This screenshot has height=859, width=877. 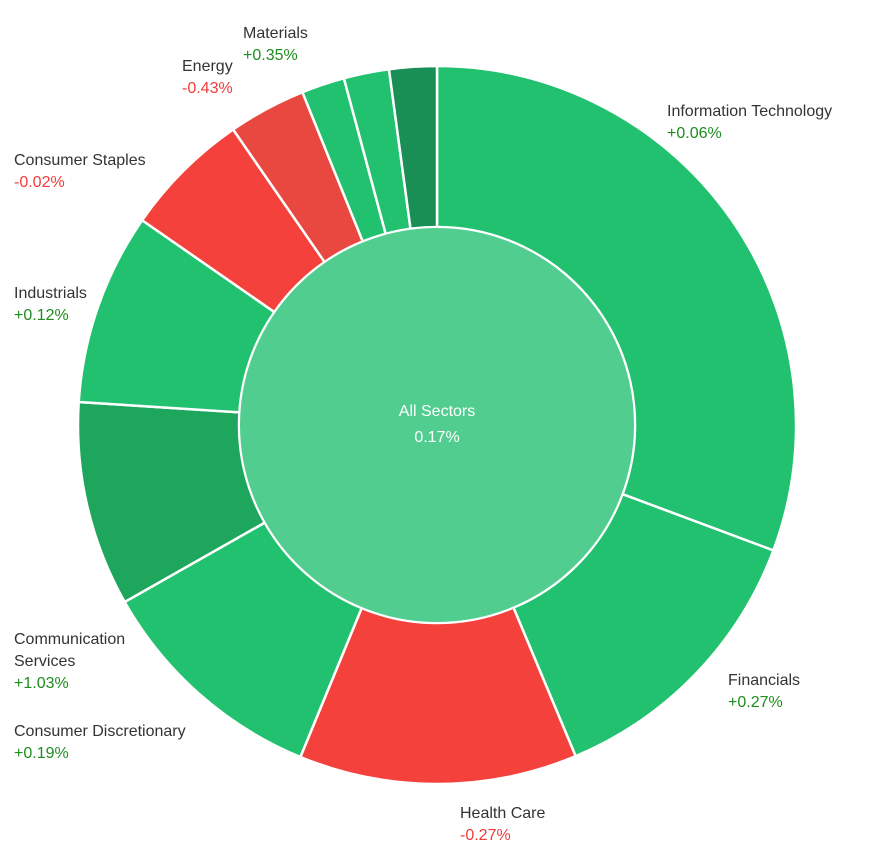 I want to click on center-value: 0.17%, so click(x=436, y=437).